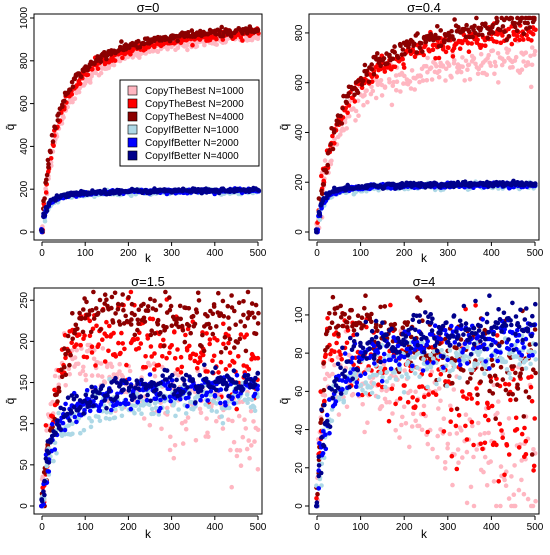 This screenshot has height=555, width=550. I want to click on y-tick-label: 600, so click(24, 103).